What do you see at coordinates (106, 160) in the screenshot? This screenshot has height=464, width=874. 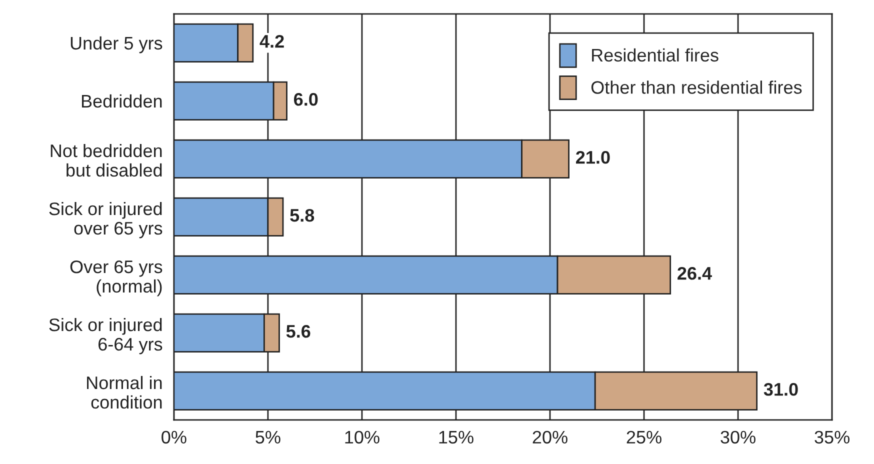 I see `y-tick-label: Not bedridden but disabled` at bounding box center [106, 160].